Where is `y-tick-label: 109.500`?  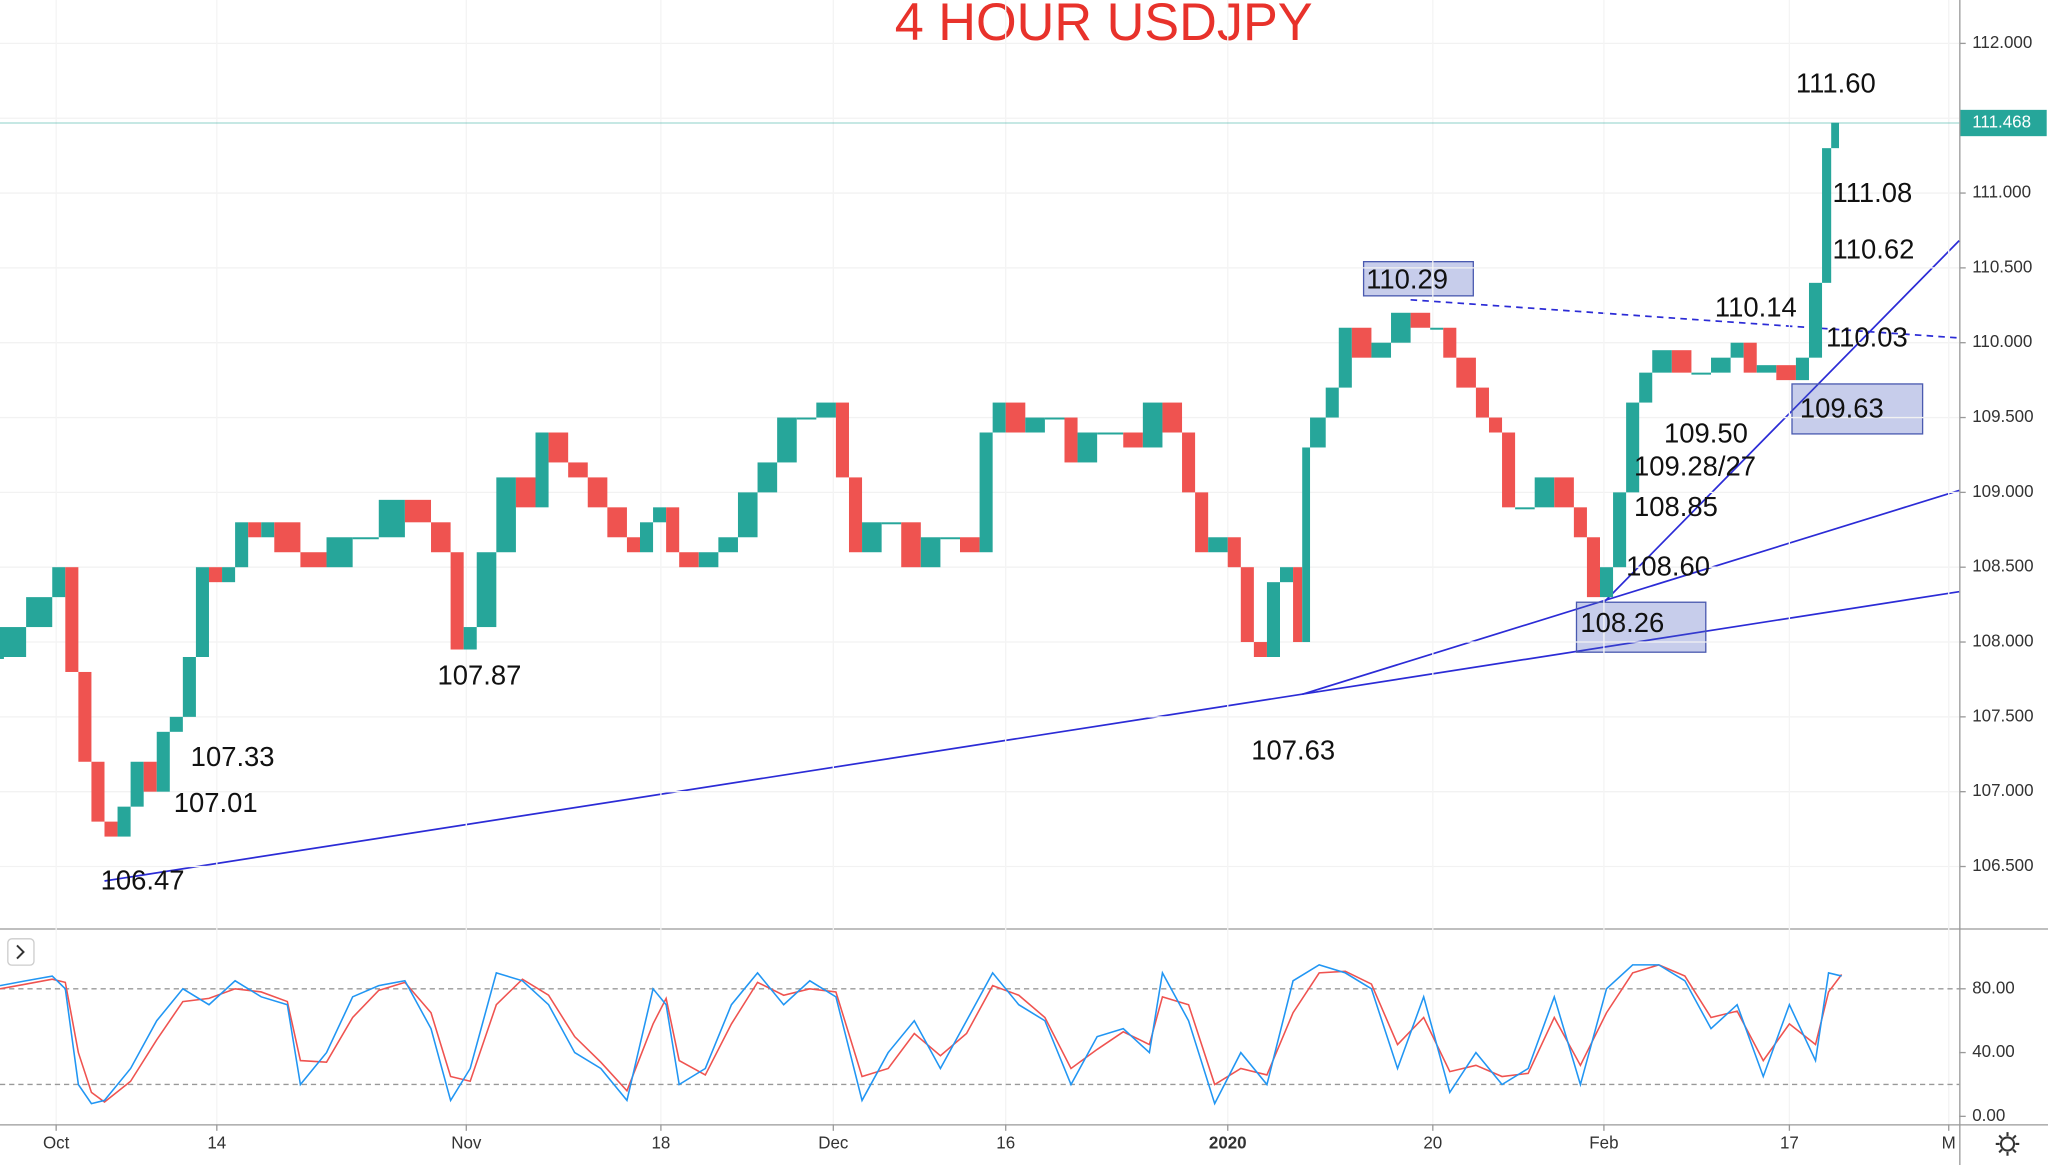
y-tick-label: 109.500 is located at coordinates (2002, 416).